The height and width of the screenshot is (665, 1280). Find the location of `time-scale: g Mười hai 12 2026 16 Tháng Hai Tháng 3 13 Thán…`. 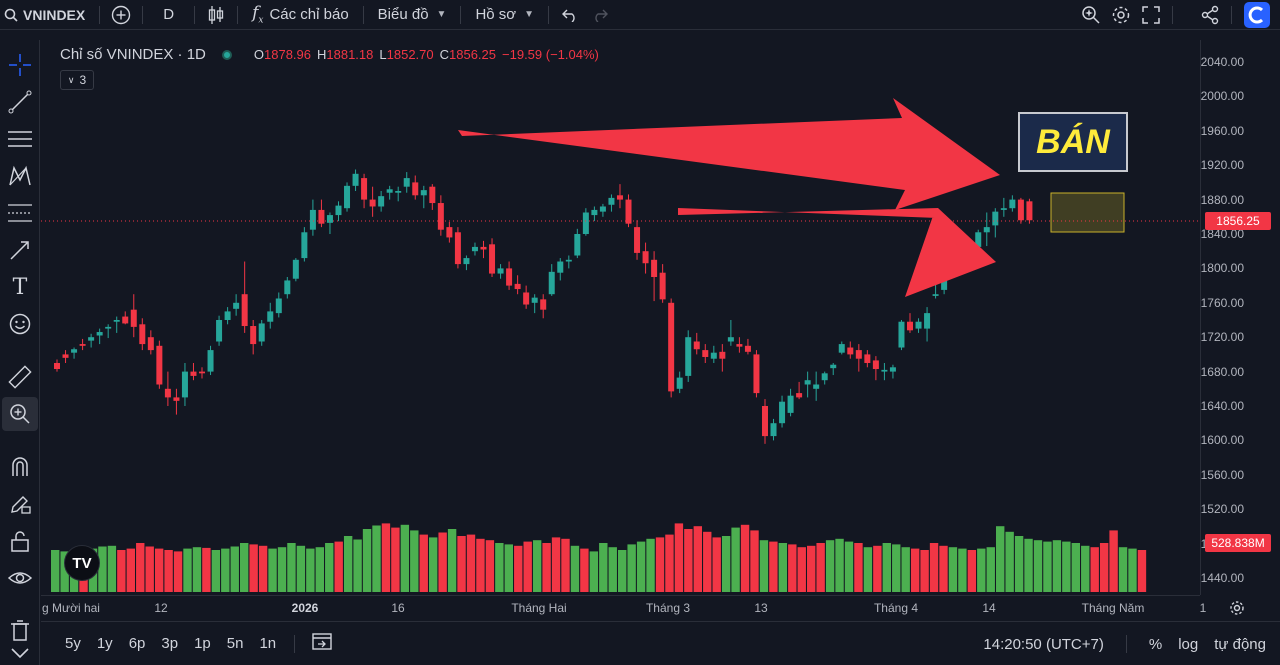

time-scale: g Mười hai 12 2026 16 Tháng Hai Tháng 3 13 Thán… is located at coordinates (642, 608).